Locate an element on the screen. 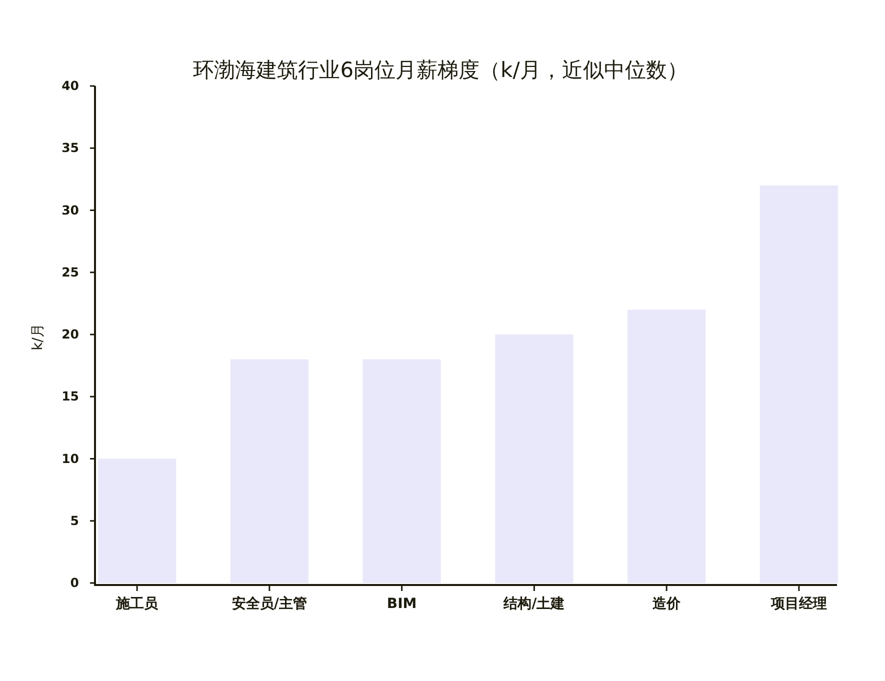 This screenshot has height=681, width=885. x-tick-label: 造价 is located at coordinates (667, 604).